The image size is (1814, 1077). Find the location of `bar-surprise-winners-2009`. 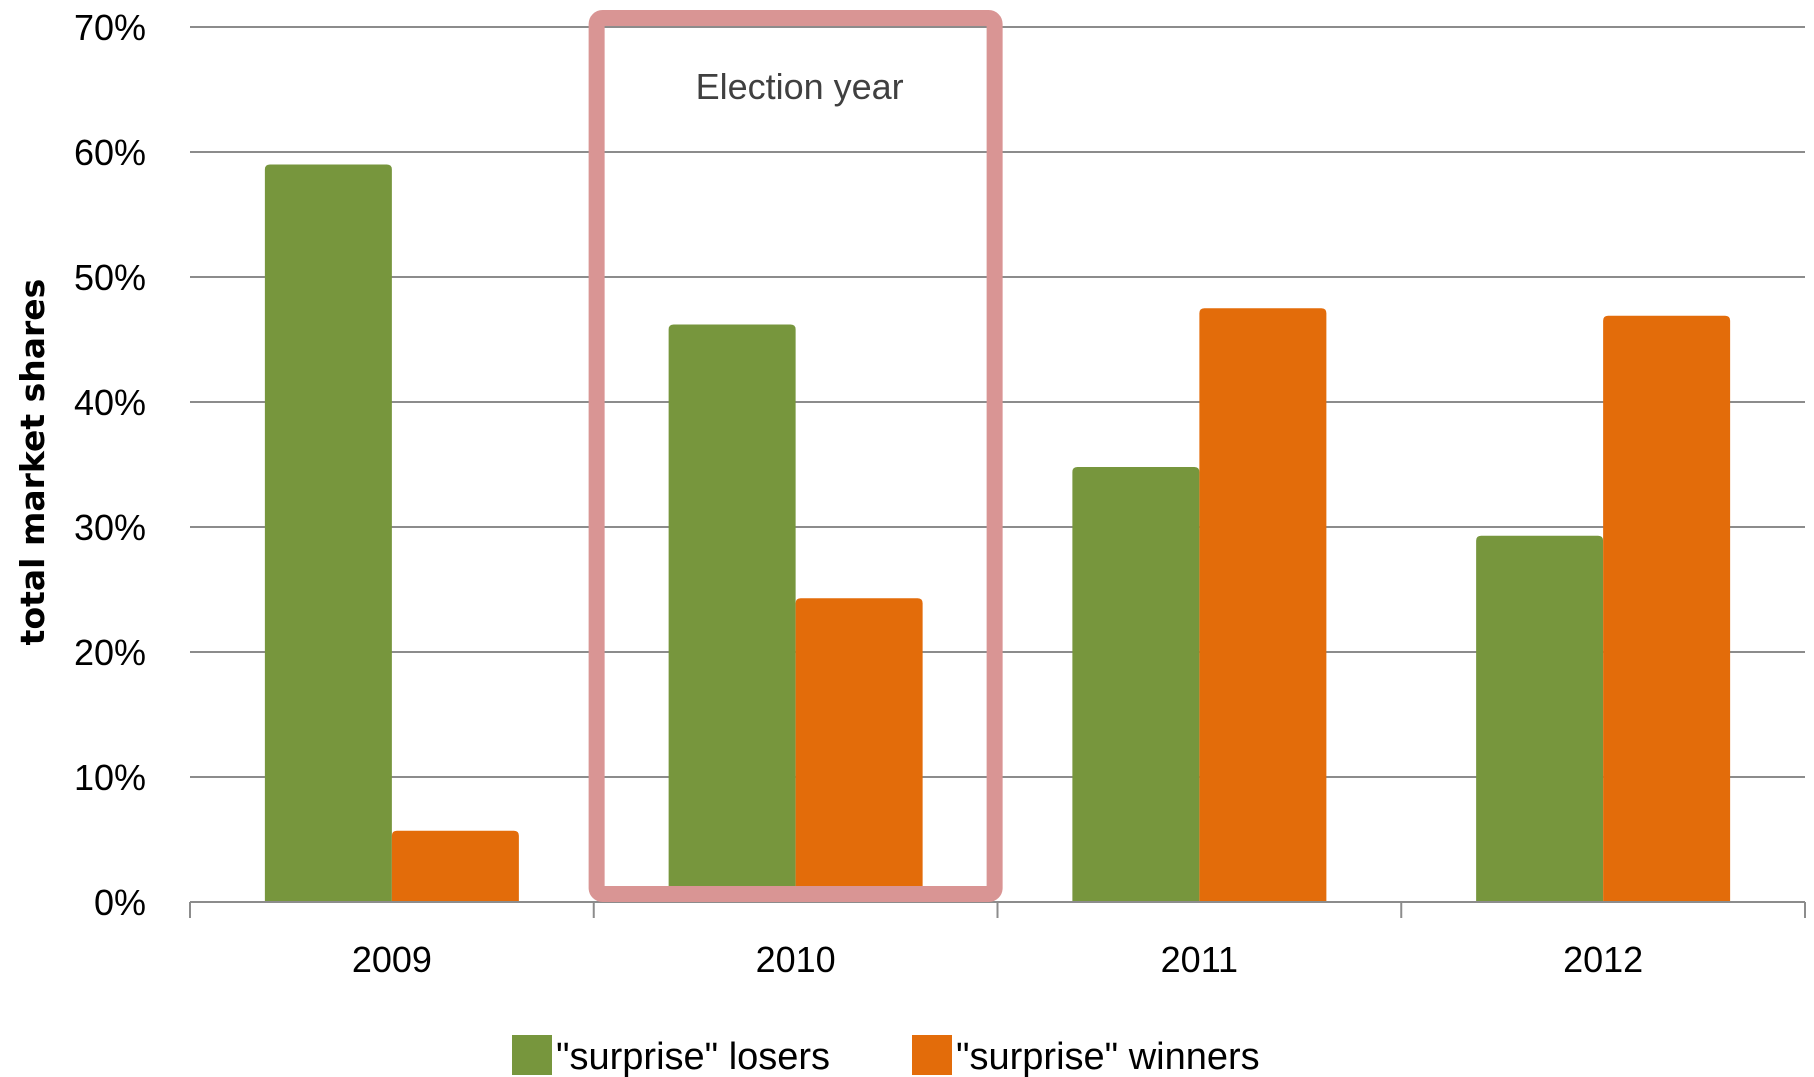

bar-surprise-winners-2009 is located at coordinates (455, 866).